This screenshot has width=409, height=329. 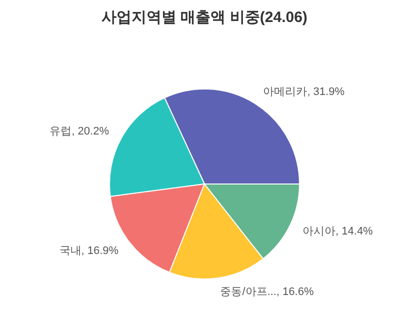 I want to click on slice-label: 유럽, 20.2%, so click(x=80, y=131).